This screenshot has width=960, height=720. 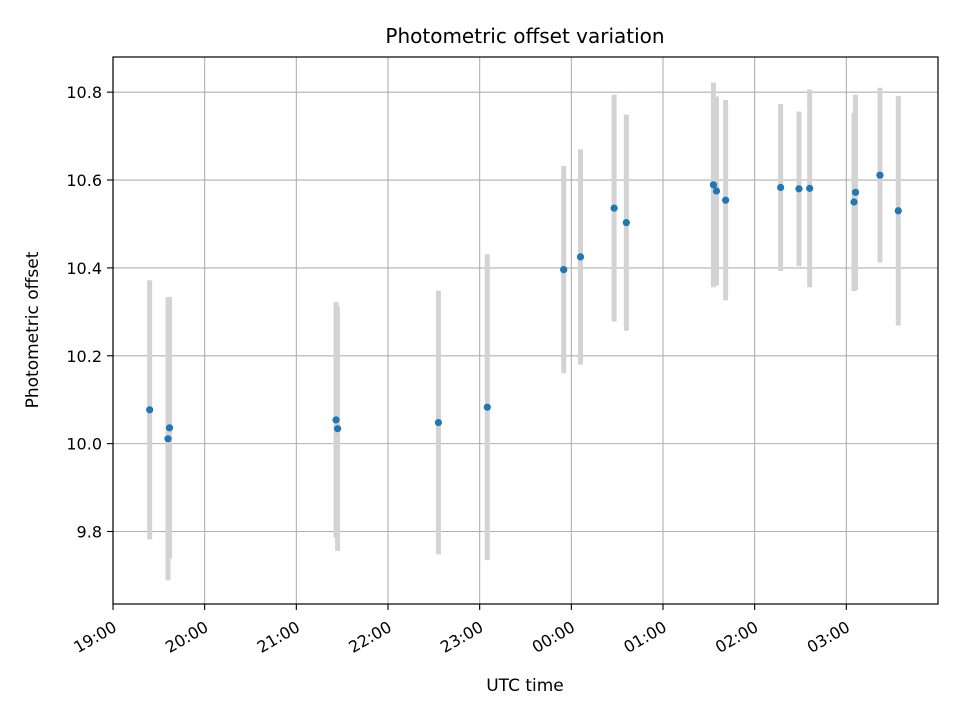 I want to click on y-axis-ticks: 9.8 10.0 10.2 10.4 10.6 10.8, so click(x=89, y=312).